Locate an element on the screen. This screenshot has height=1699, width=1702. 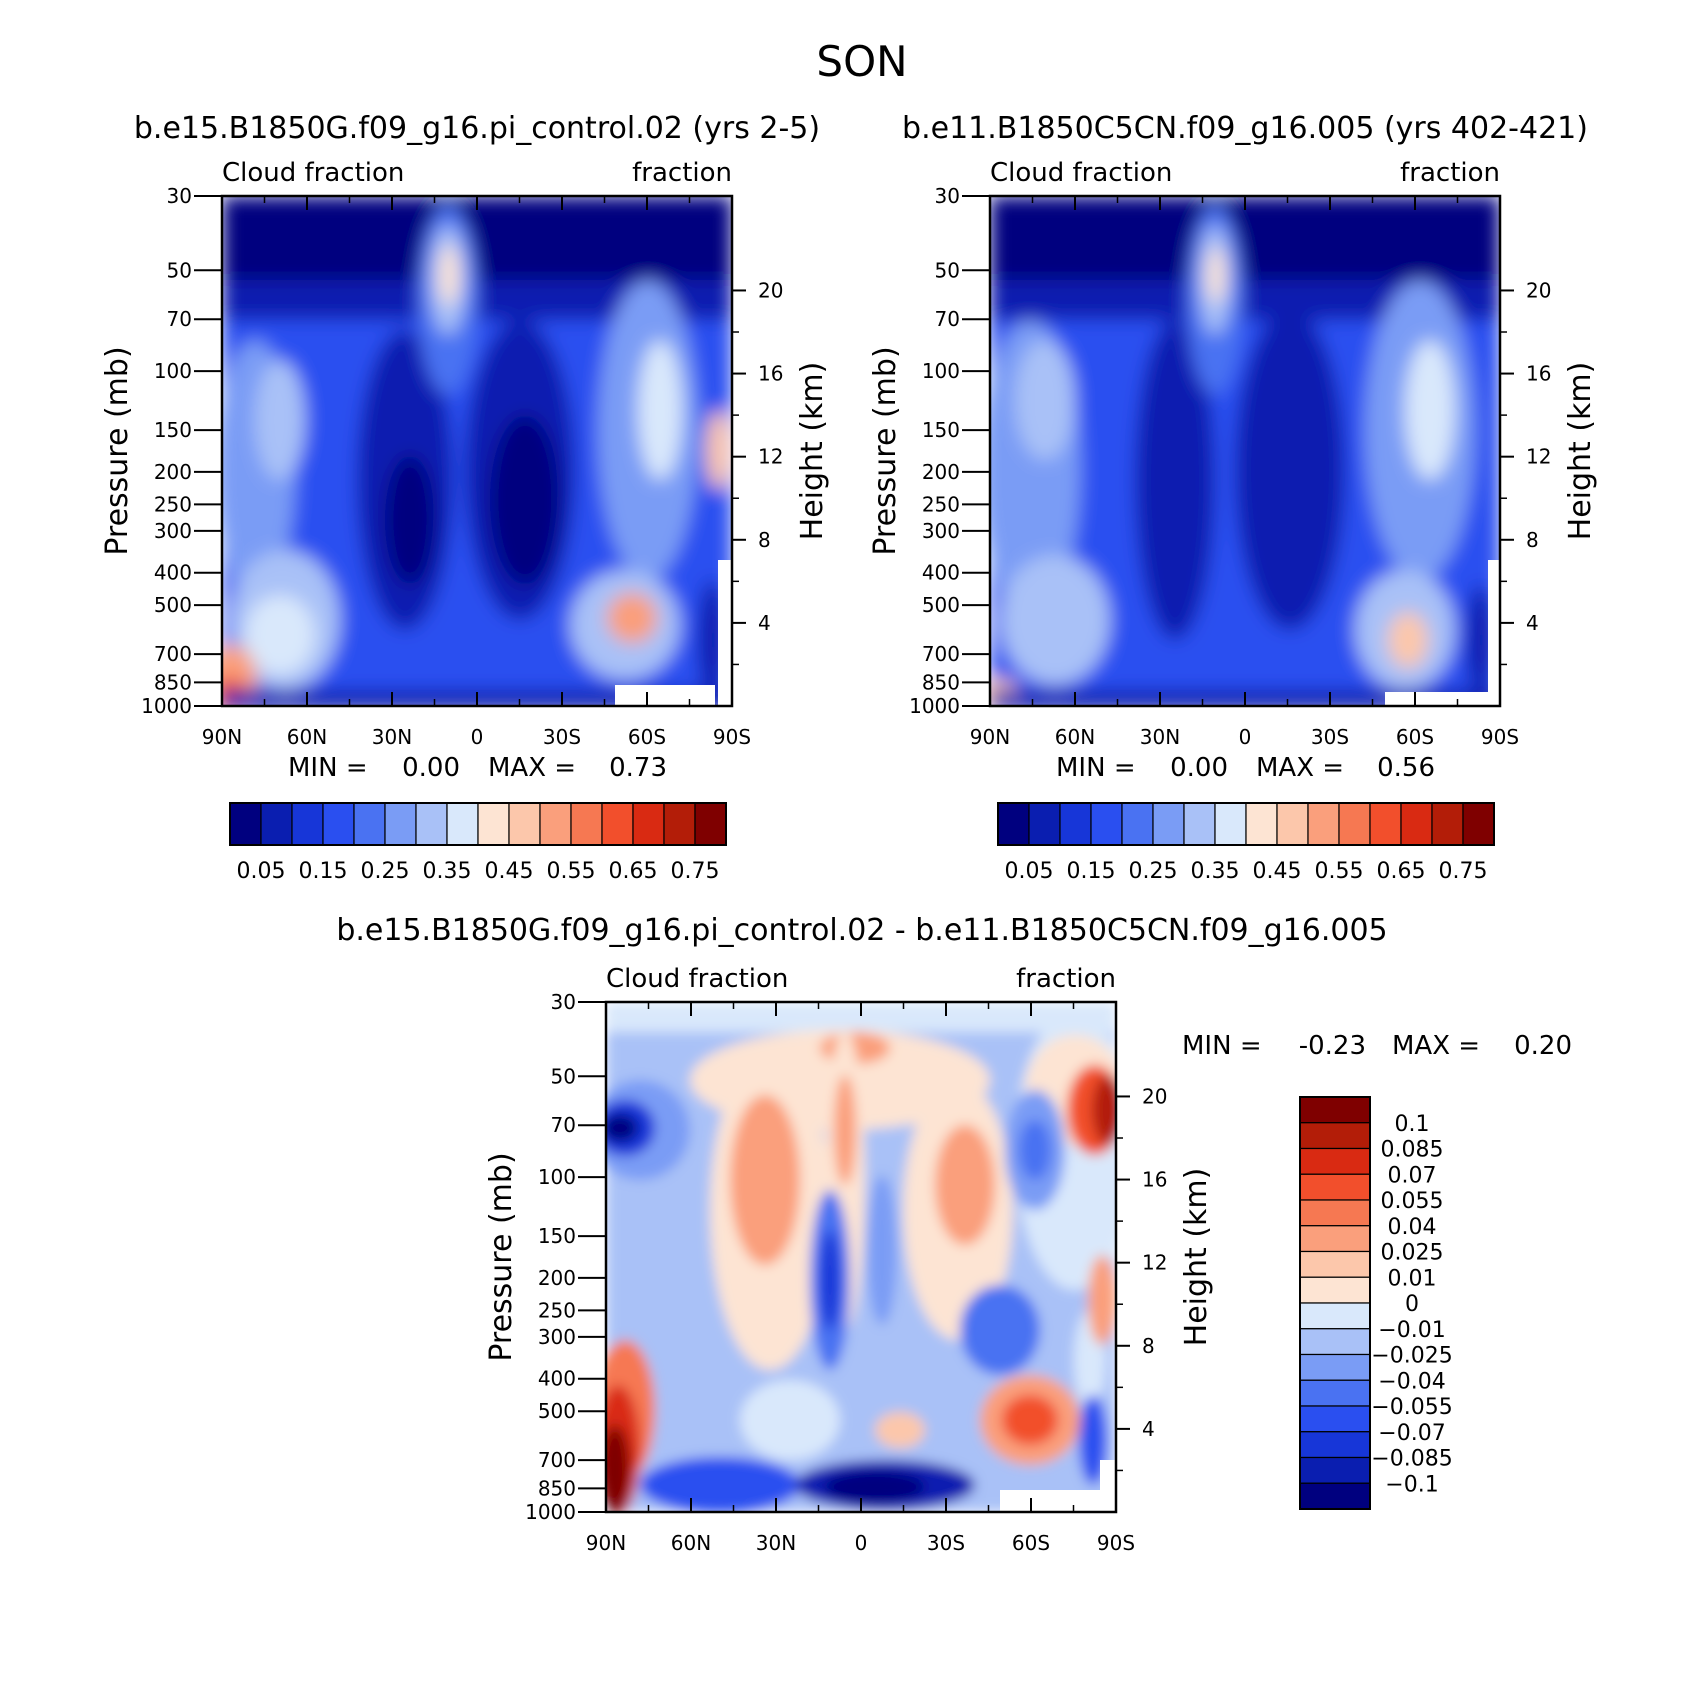
colorbar-label: 0.45 is located at coordinates (509, 871).